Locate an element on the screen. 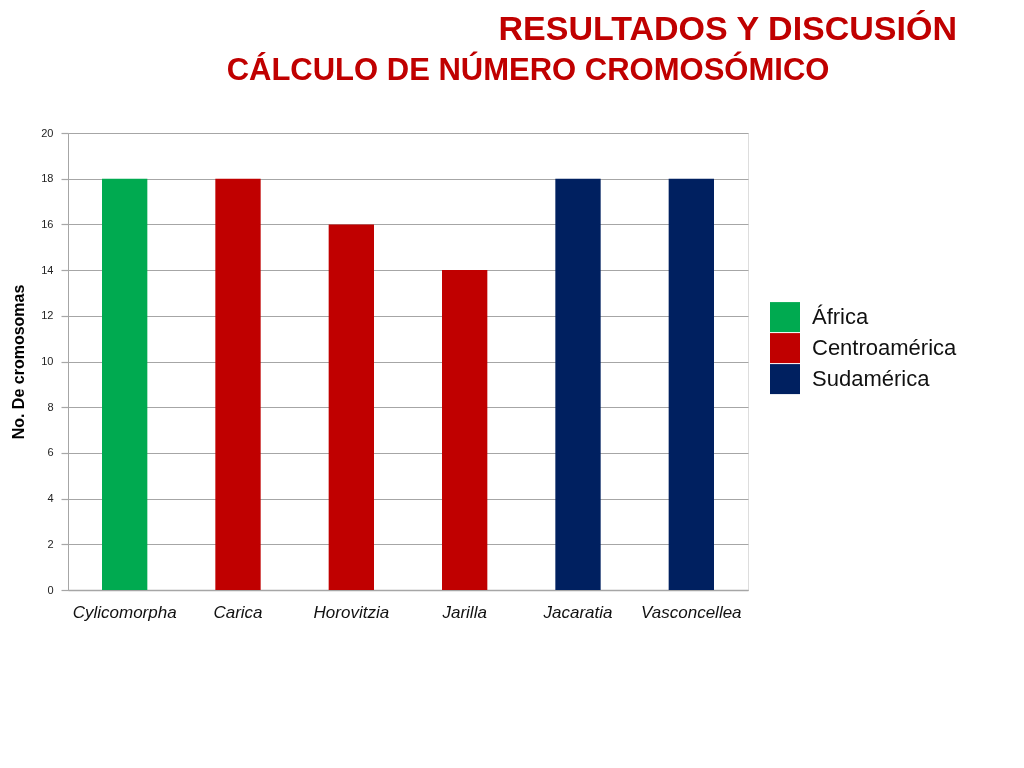 Image resolution: width=1024 pixels, height=768 pixels. y-tick-label: 10 is located at coordinates (47, 361).